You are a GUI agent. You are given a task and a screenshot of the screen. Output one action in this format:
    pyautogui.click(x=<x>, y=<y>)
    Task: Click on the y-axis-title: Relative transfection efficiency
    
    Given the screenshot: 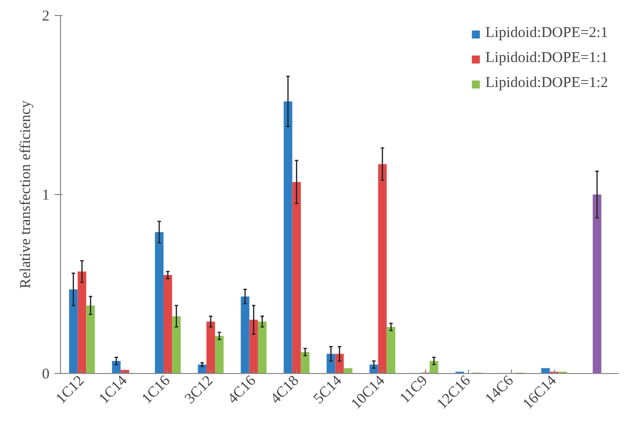 What is the action you would take?
    pyautogui.click(x=26, y=194)
    